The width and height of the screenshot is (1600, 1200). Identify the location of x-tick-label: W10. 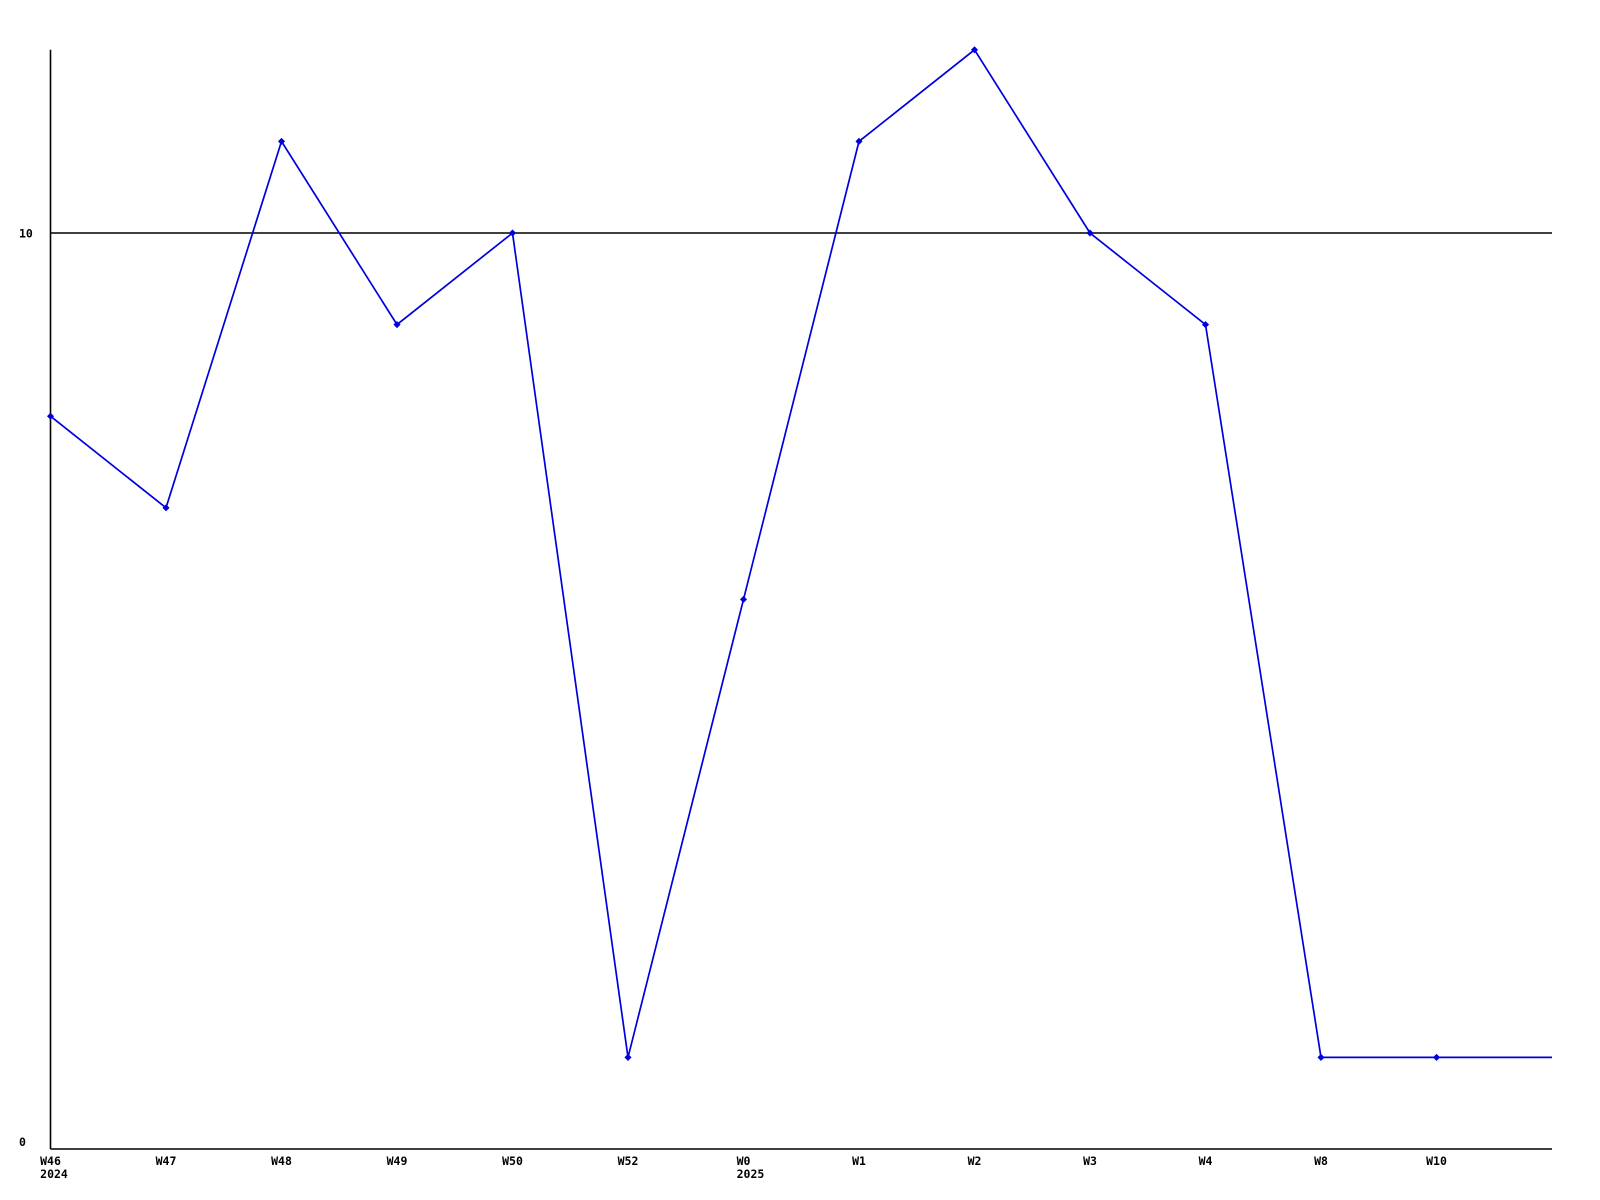
(1436, 1161).